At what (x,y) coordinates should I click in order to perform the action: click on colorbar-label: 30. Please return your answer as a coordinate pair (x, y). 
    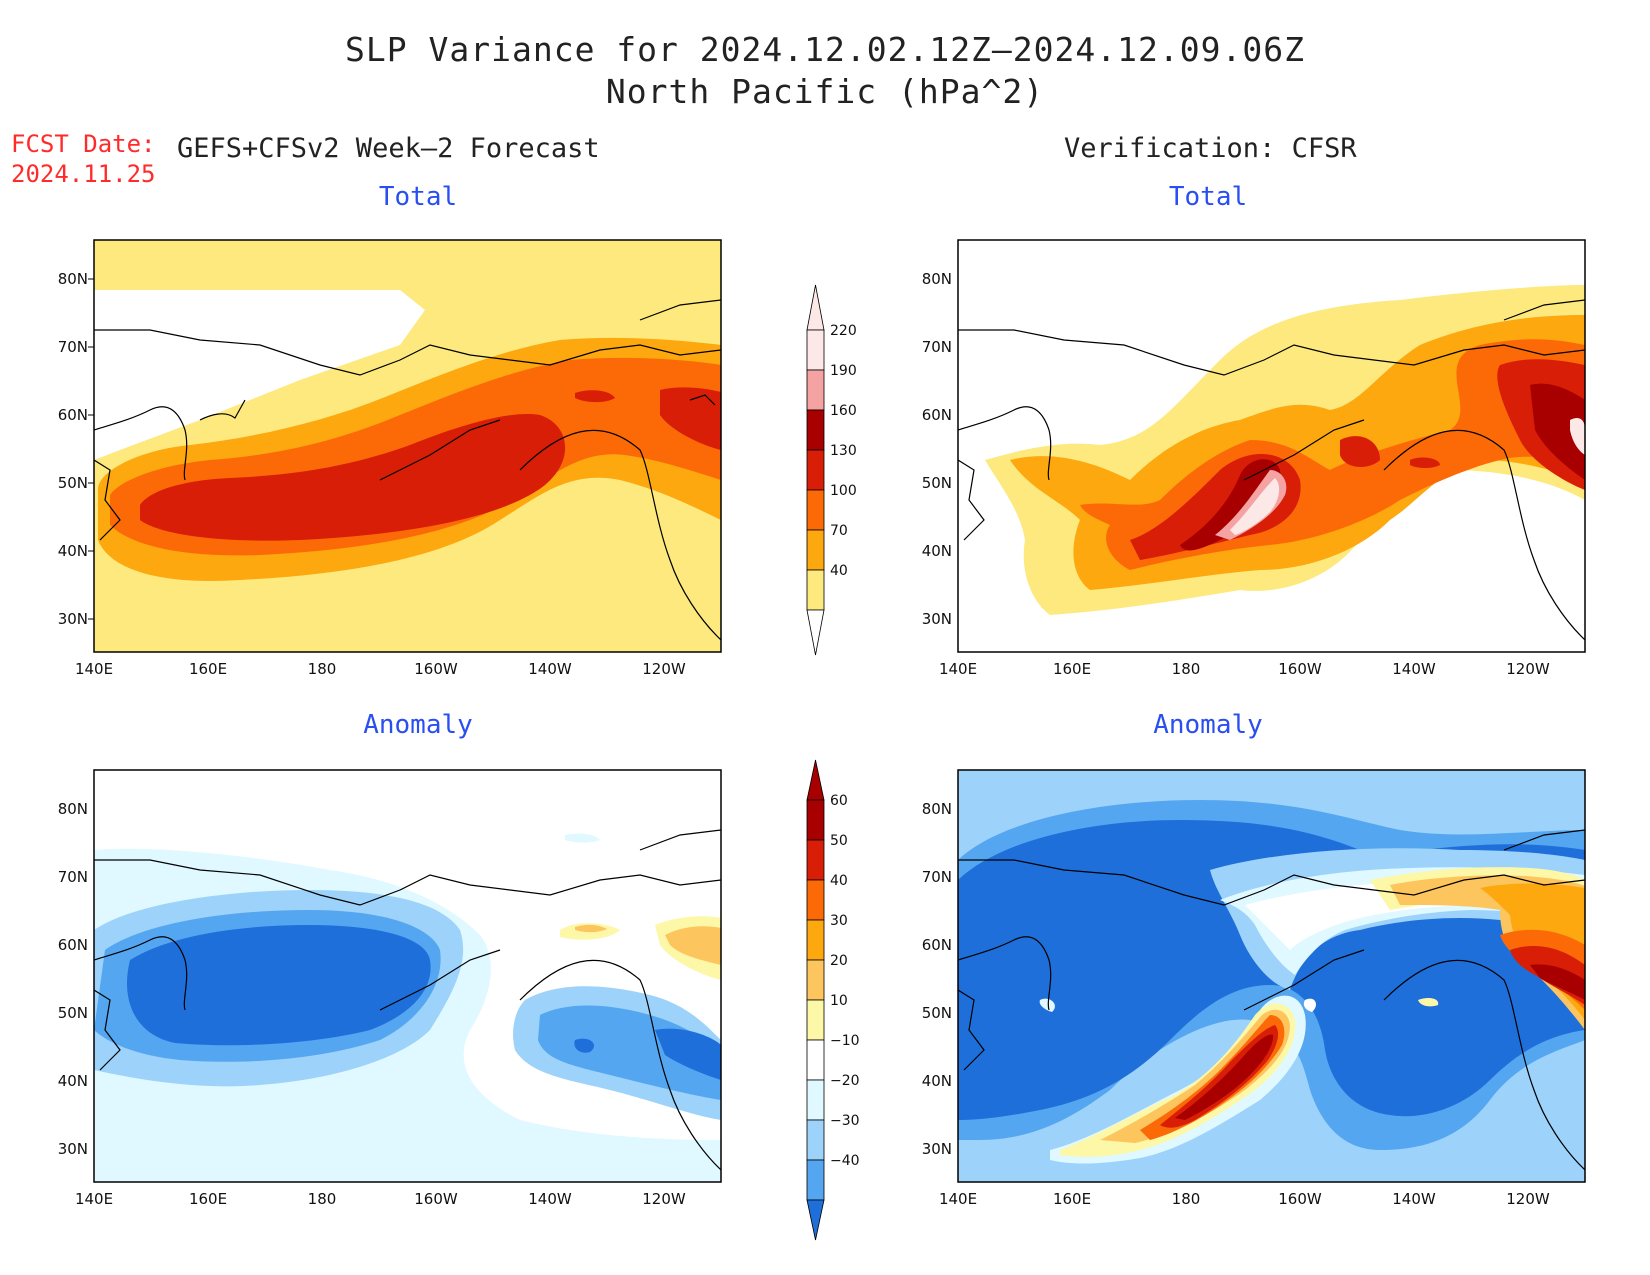
    Looking at the image, I should click on (839, 921).